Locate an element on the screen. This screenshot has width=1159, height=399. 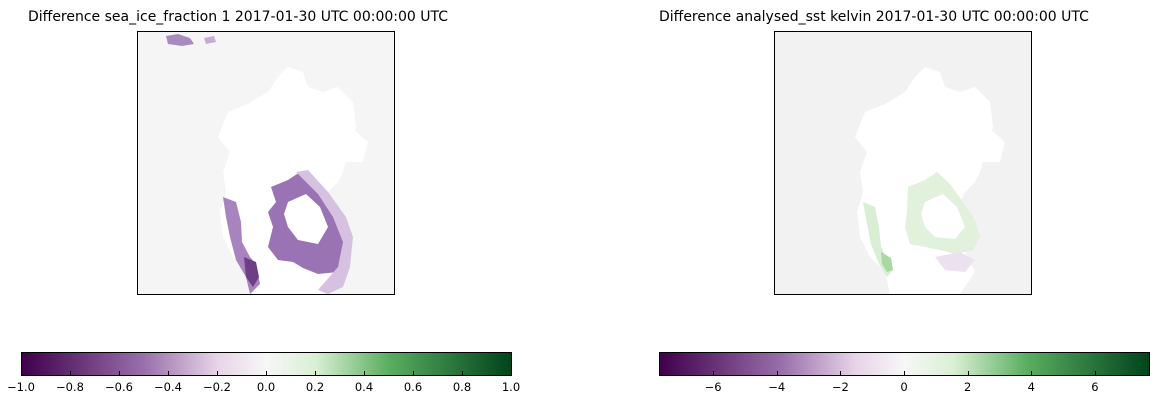
colorbar-tick-label: −0.4 is located at coordinates (168, 387).